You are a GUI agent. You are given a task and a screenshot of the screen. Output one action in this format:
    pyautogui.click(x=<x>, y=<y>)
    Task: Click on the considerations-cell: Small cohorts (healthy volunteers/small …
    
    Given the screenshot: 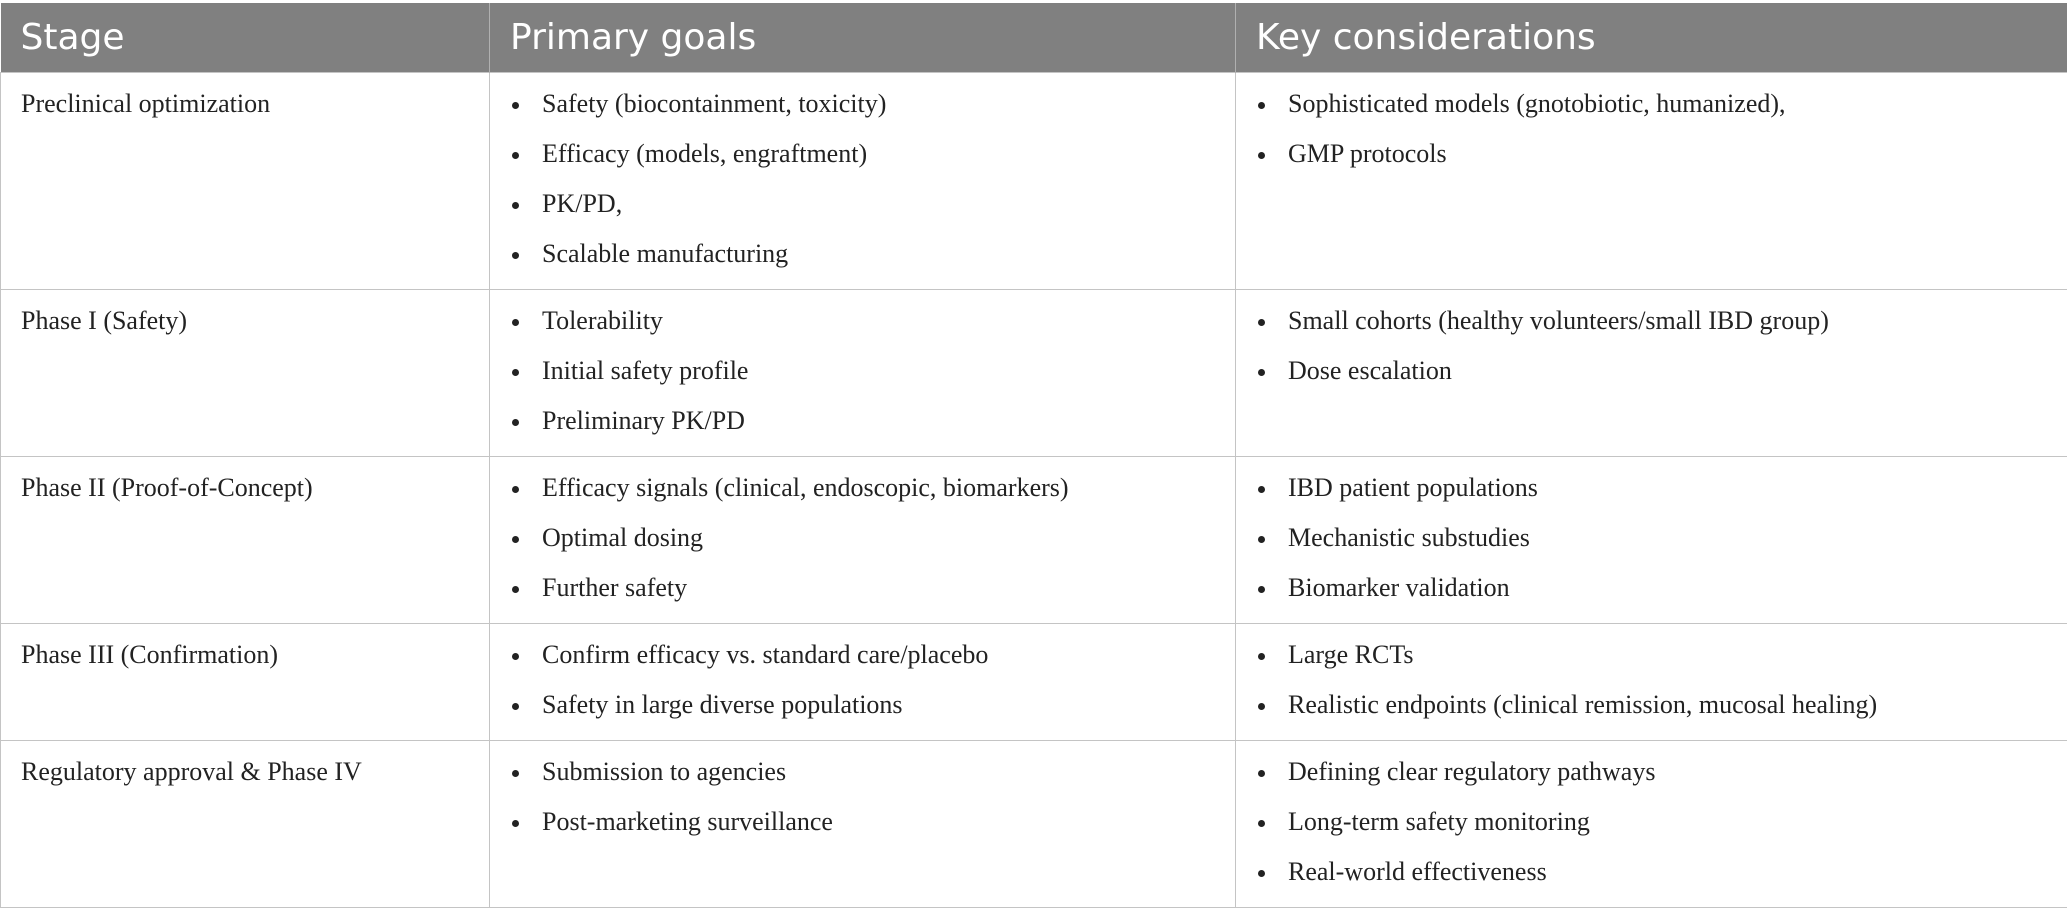 What is the action you would take?
    pyautogui.click(x=1651, y=373)
    